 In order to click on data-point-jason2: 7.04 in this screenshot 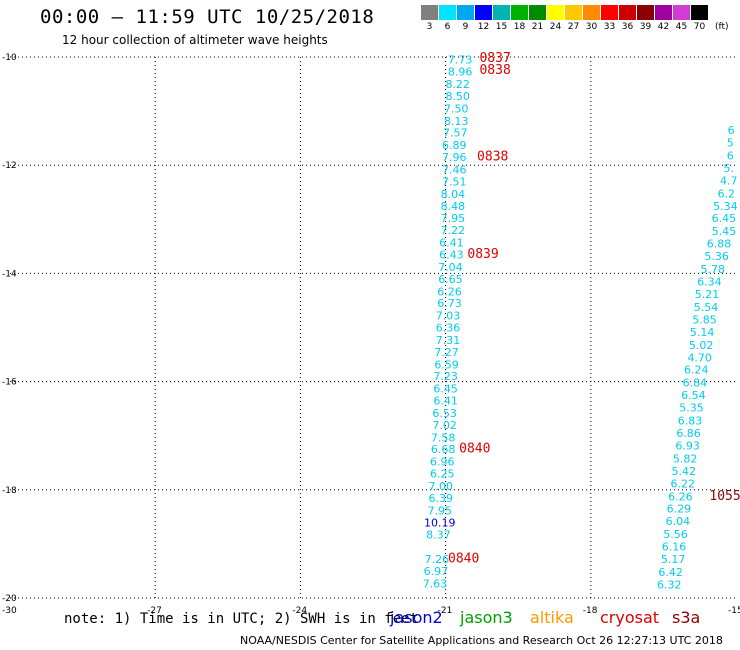, I will do `click(450, 267)`.